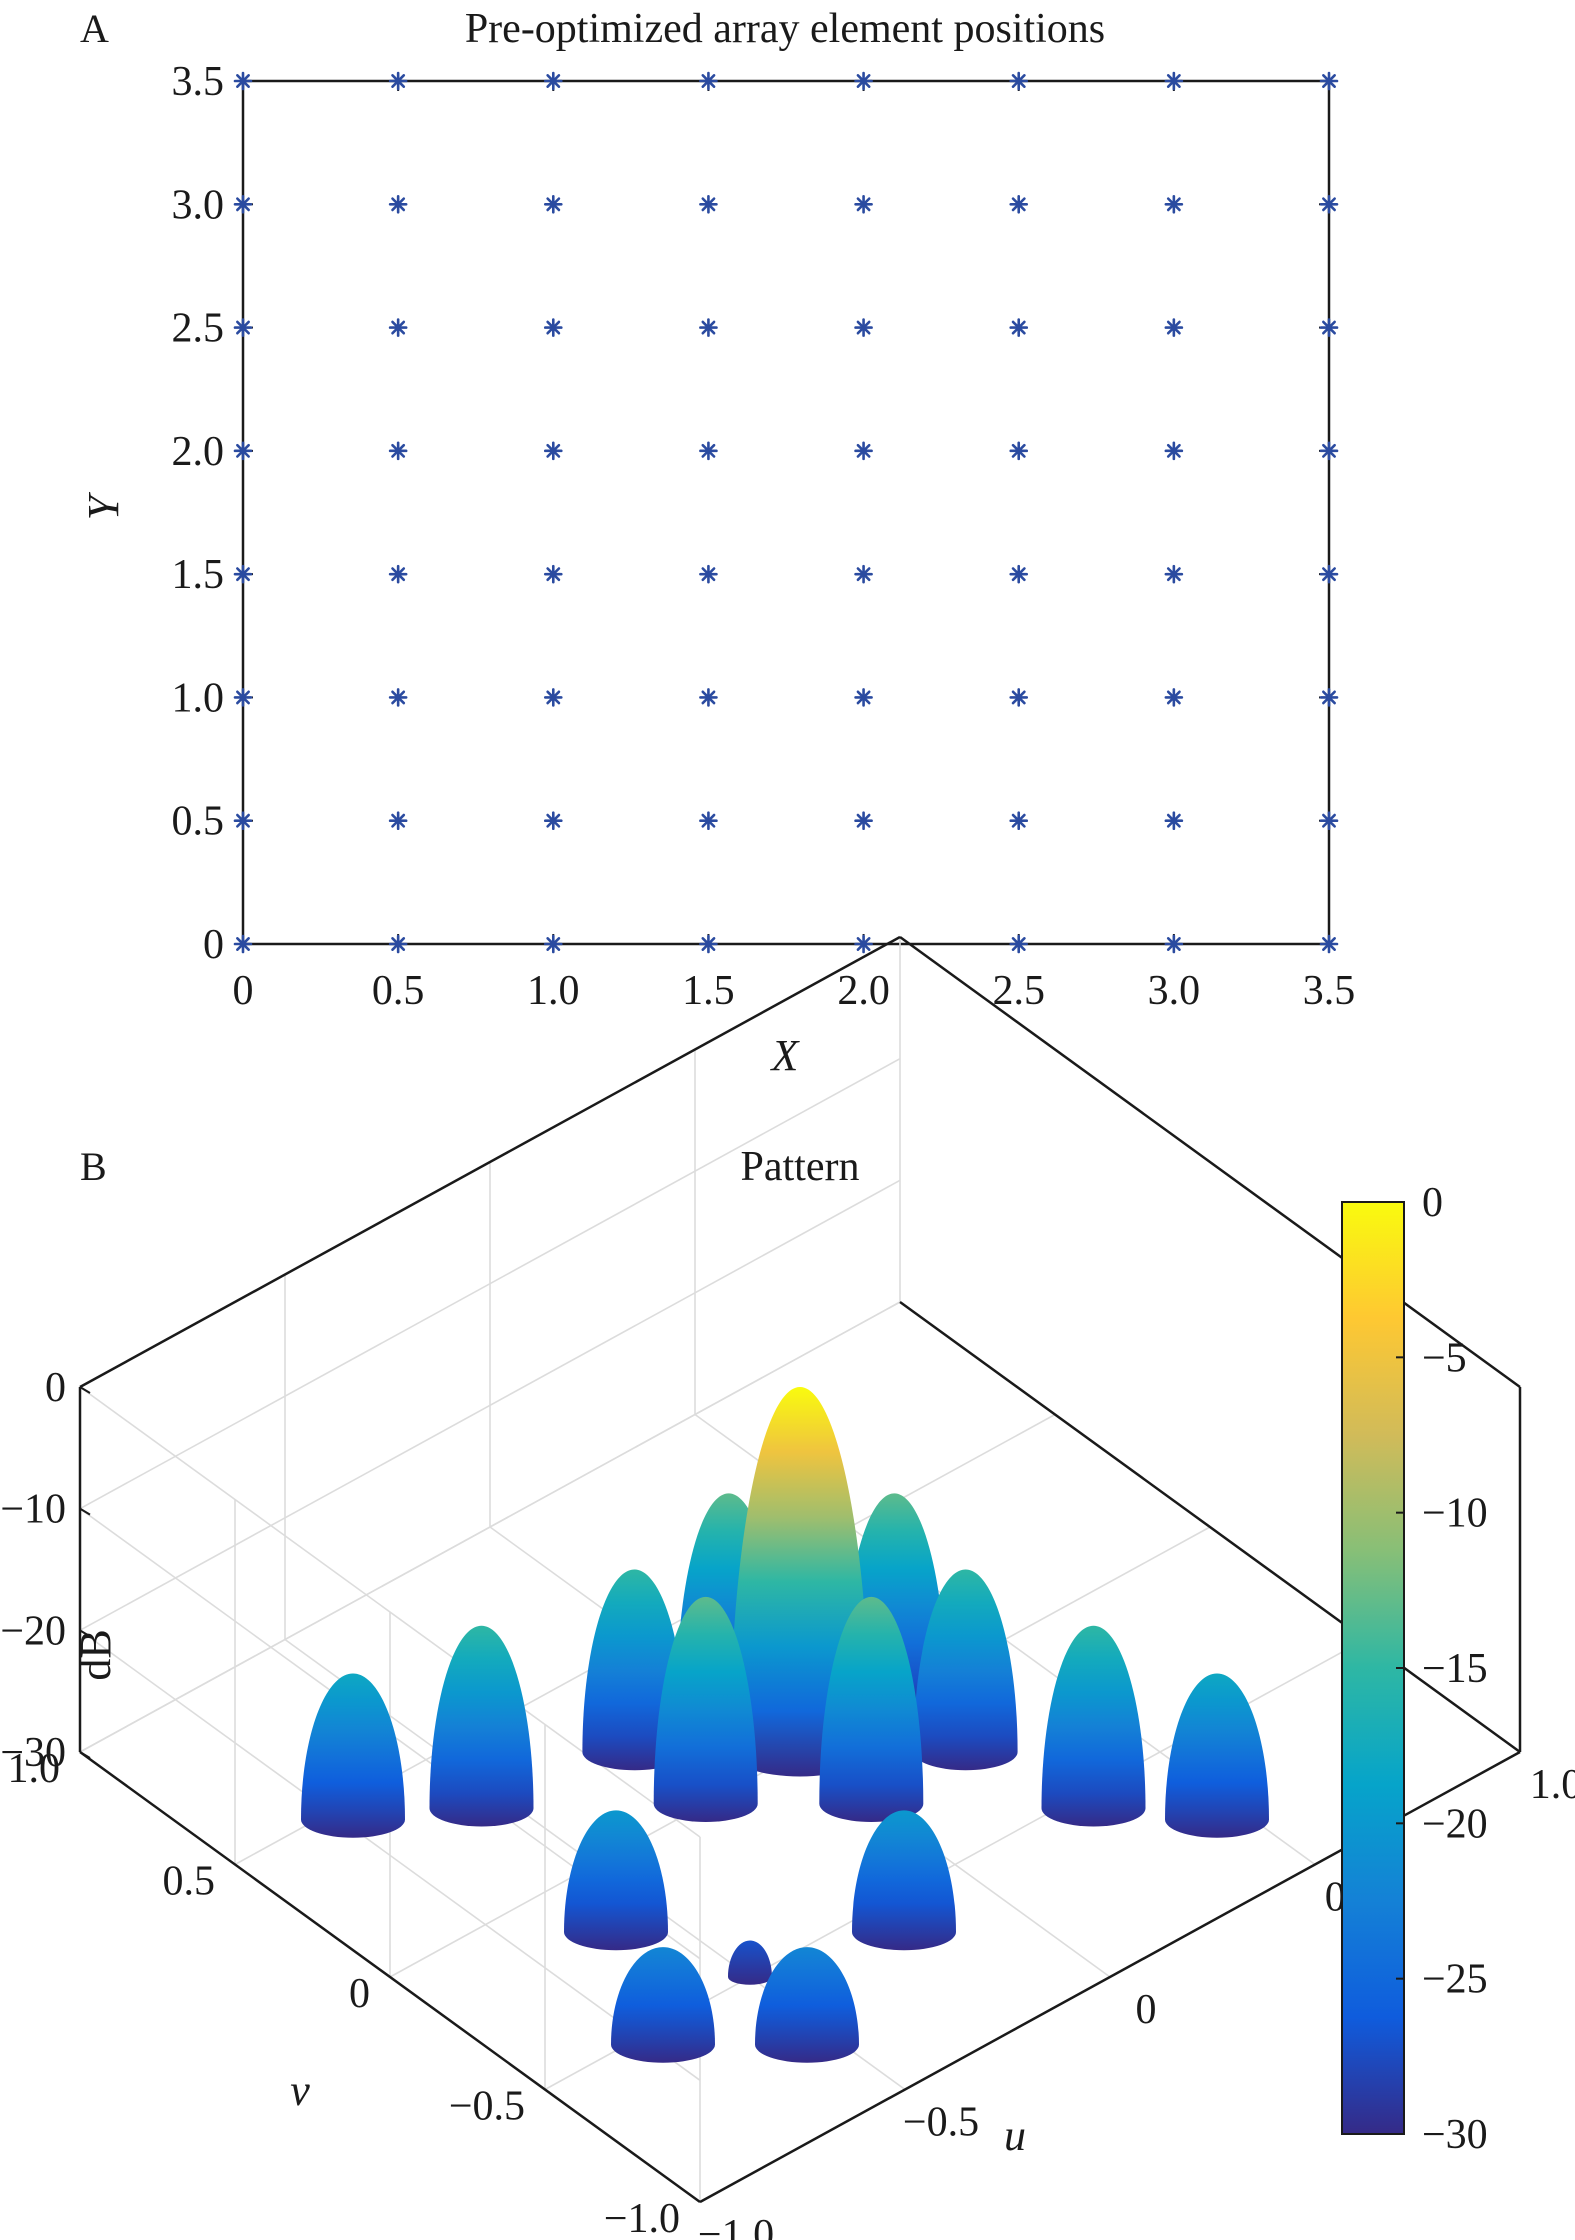 Image resolution: width=1575 pixels, height=2240 pixels. What do you see at coordinates (300, 2090) in the screenshot?
I see `panel-b-v-axis-label: v` at bounding box center [300, 2090].